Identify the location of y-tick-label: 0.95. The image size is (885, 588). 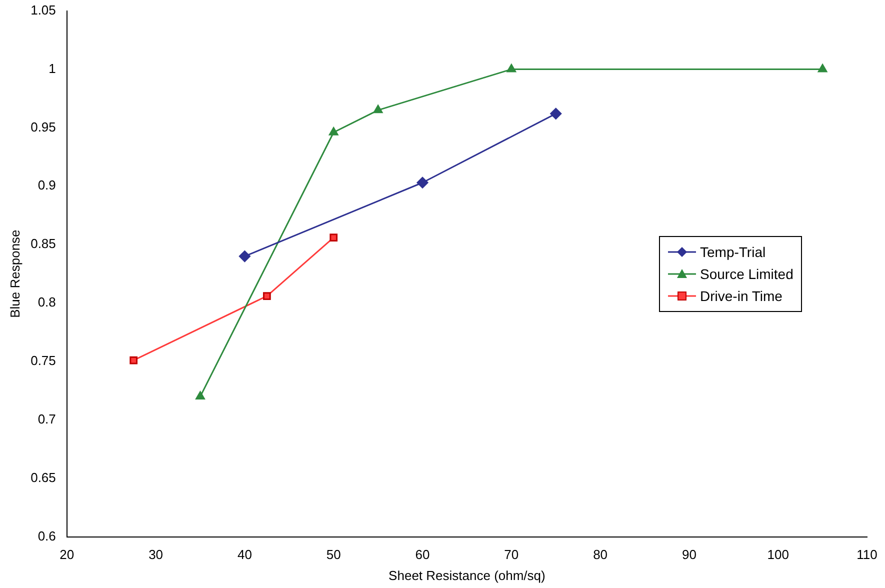
(43, 126).